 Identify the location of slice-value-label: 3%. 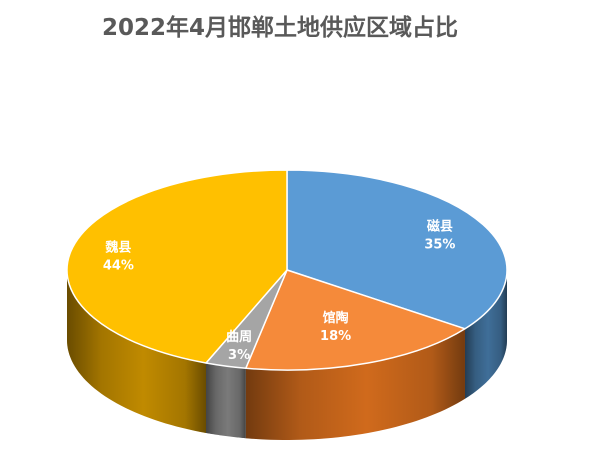
(239, 355).